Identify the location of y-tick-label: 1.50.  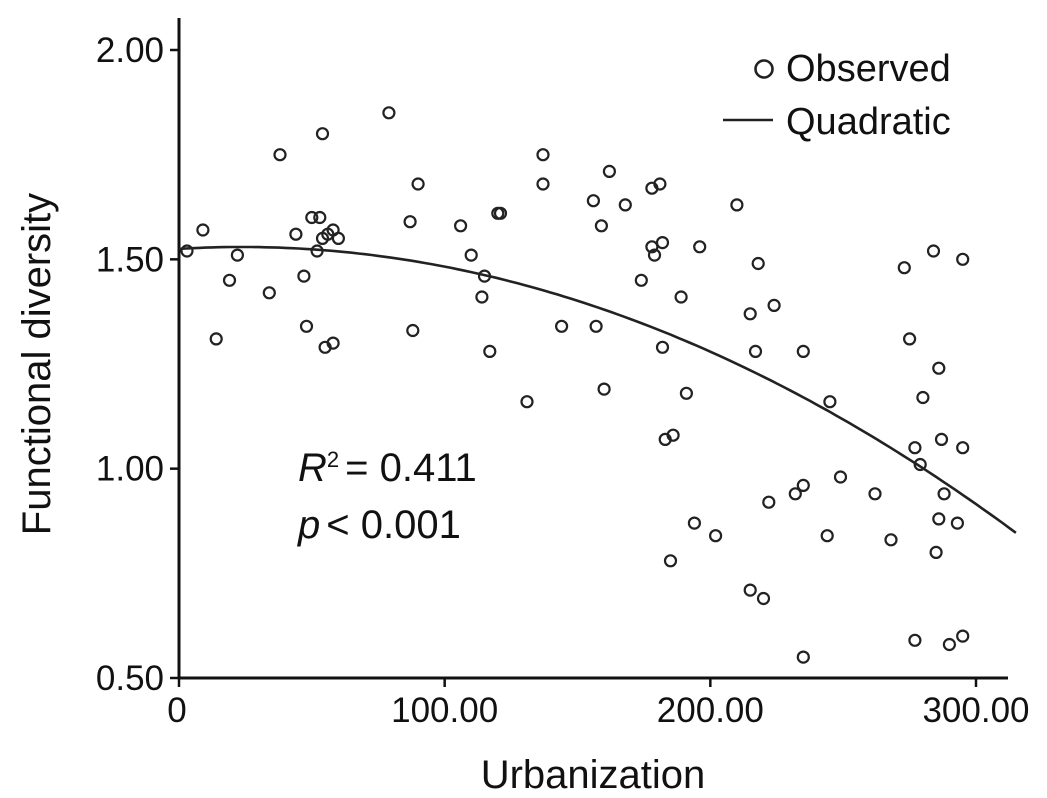
(130, 259).